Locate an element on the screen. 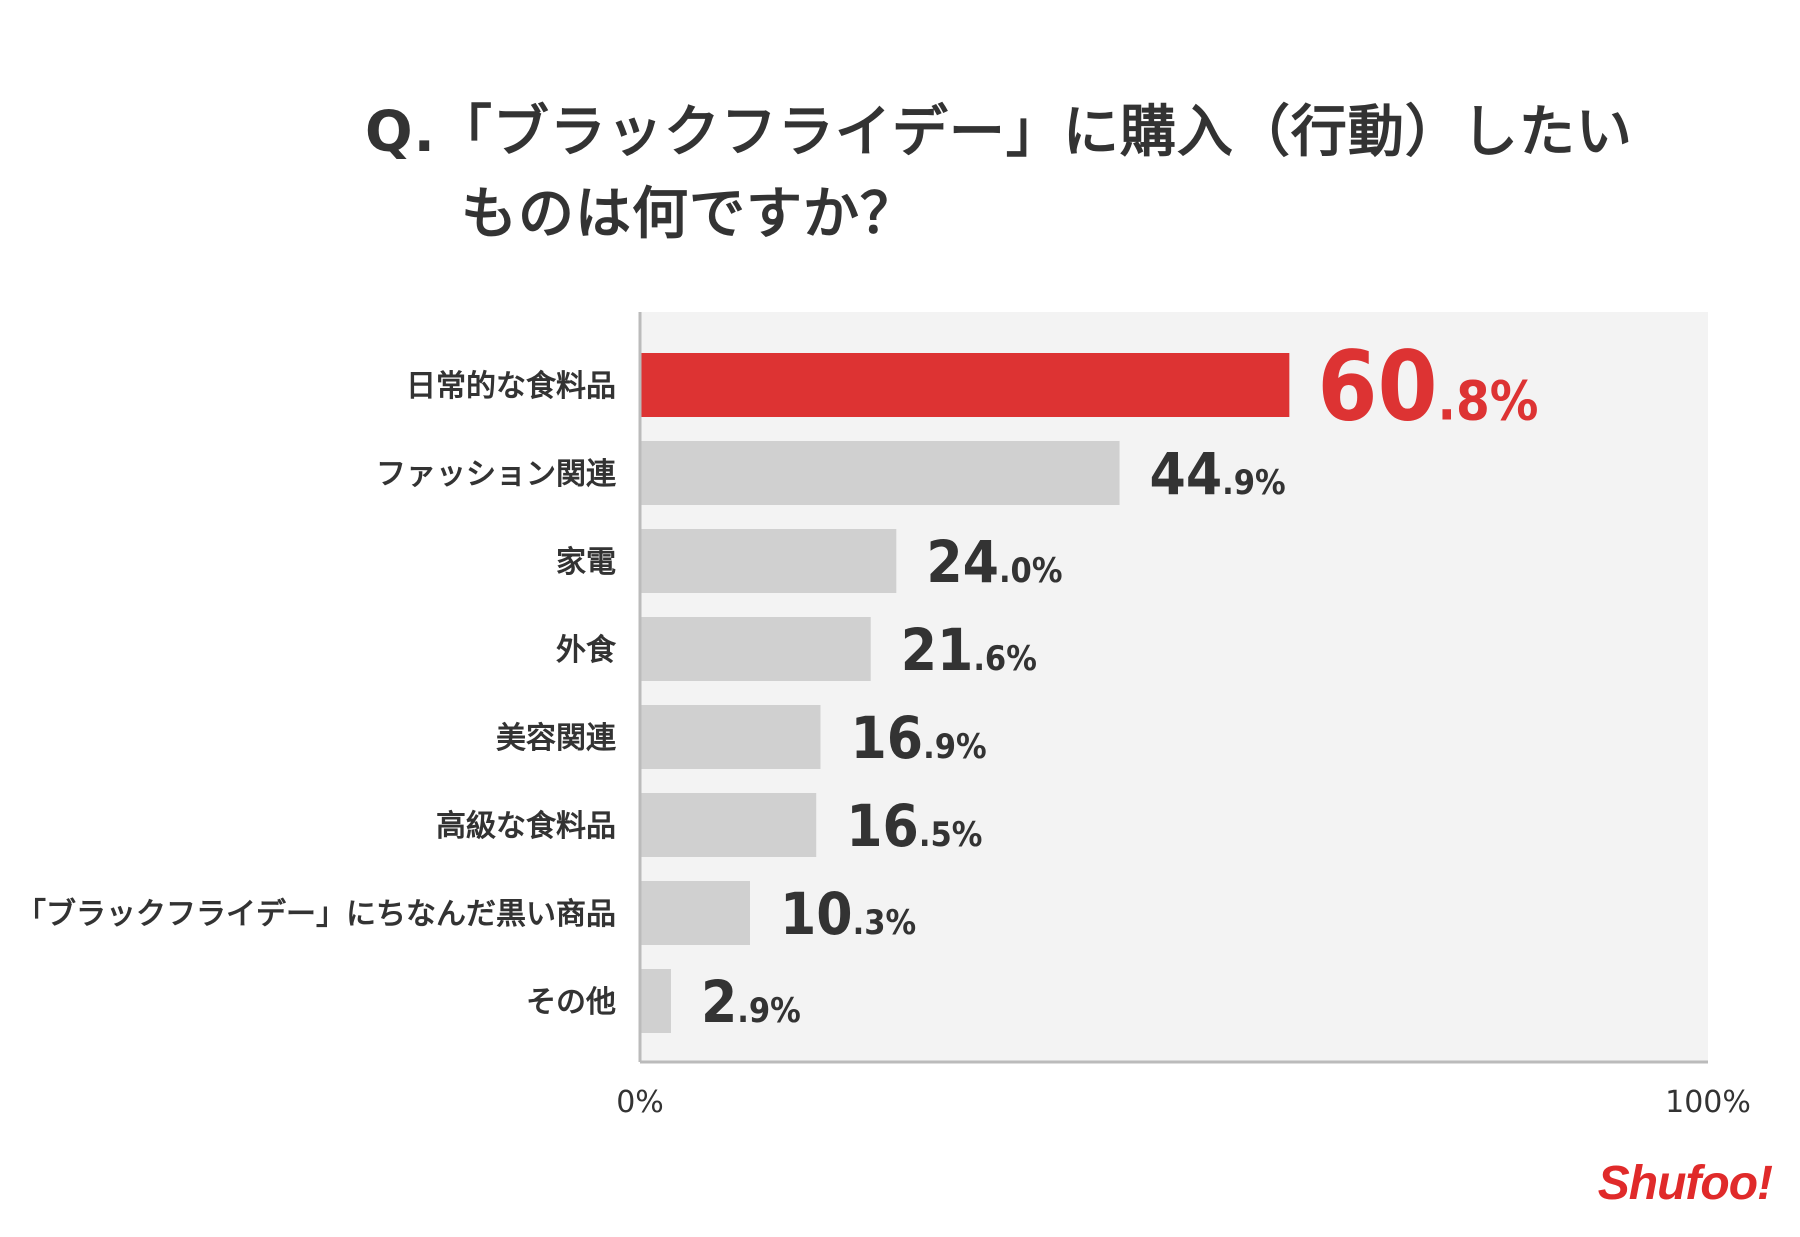 Image resolution: width=1800 pixels, height=1237 pixels. value-label: 60.8% is located at coordinates (1427, 387).